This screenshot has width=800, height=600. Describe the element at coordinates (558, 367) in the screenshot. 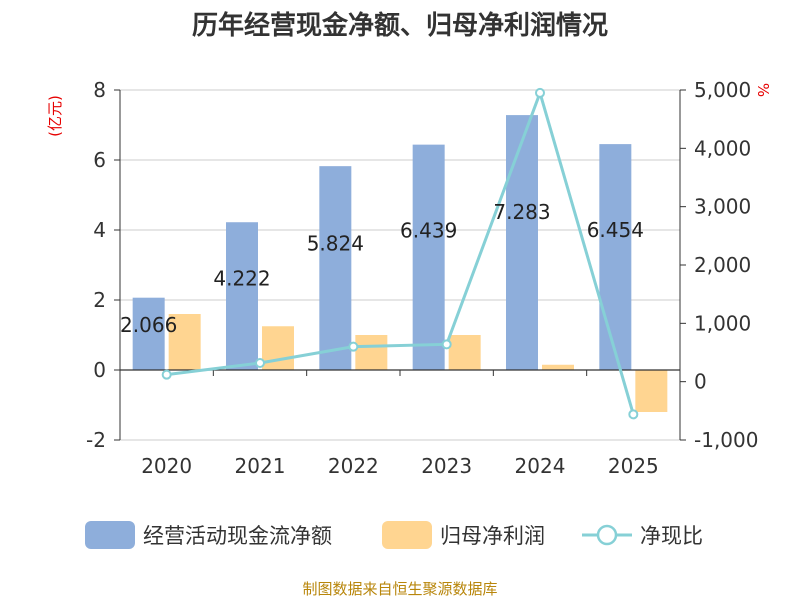

I see `profit-bar-2024` at that location.